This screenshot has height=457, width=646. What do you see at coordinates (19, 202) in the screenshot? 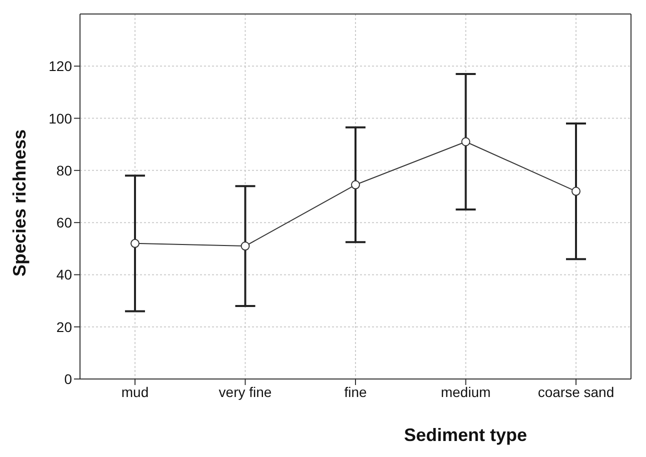
I see `y-axis-title: Species richness` at bounding box center [19, 202].